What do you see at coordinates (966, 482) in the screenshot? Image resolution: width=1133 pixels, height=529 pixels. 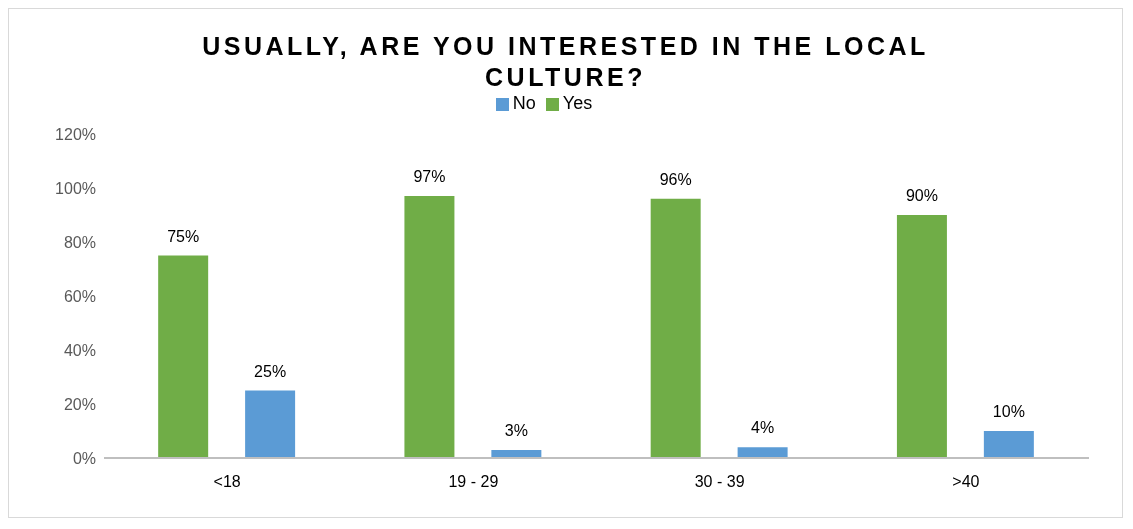 I see `x-tick-label: >40` at bounding box center [966, 482].